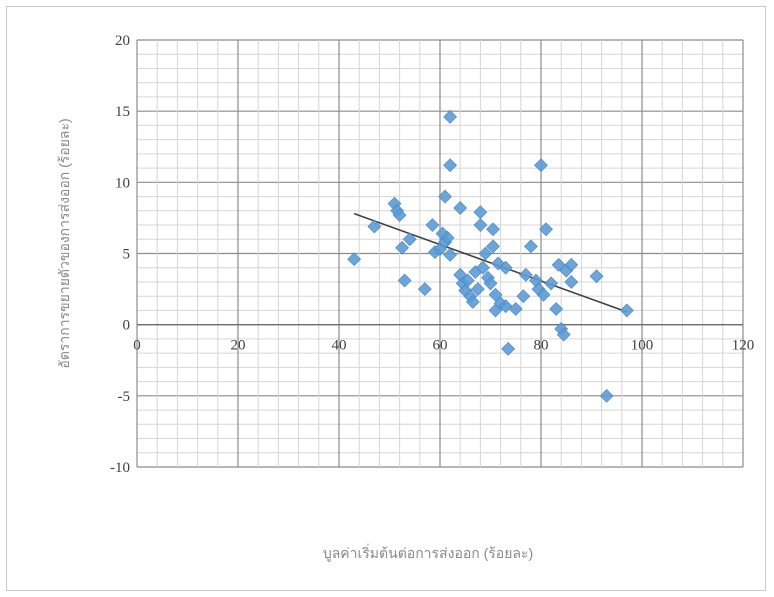 This screenshot has width=774, height=597. I want to click on x-tick-label: 0, so click(137, 346).